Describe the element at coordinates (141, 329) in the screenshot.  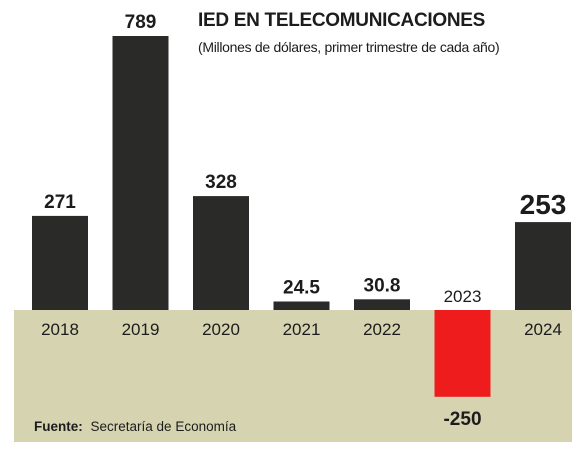
I see `tick-label-2019: 2019` at that location.